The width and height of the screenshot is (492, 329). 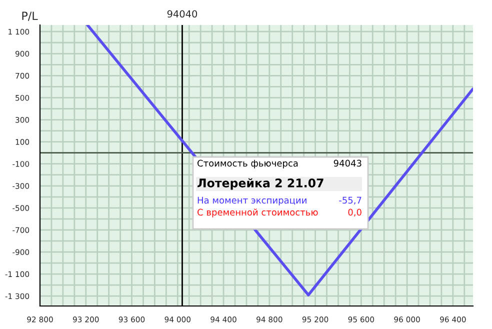 I want to click on annotation: Лотерейка 2 21.07, so click(x=261, y=184).